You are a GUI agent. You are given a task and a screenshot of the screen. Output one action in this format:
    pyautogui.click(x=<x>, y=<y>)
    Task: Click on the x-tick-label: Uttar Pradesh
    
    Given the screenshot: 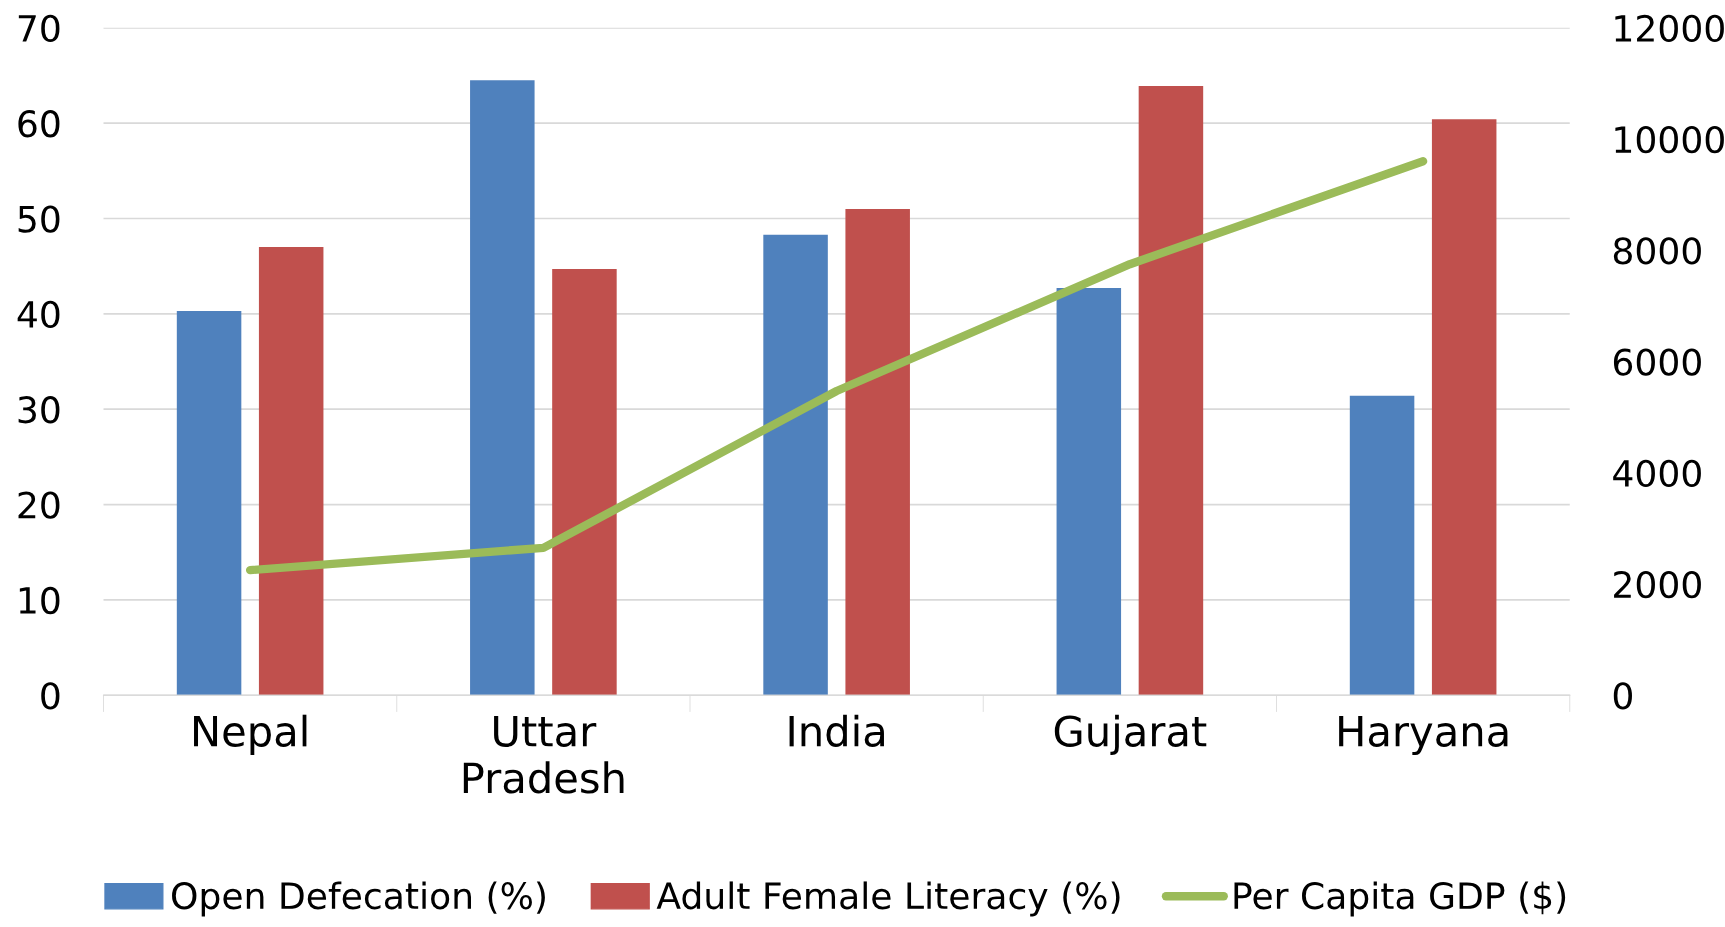 What is the action you would take?
    pyautogui.click(x=543, y=754)
    